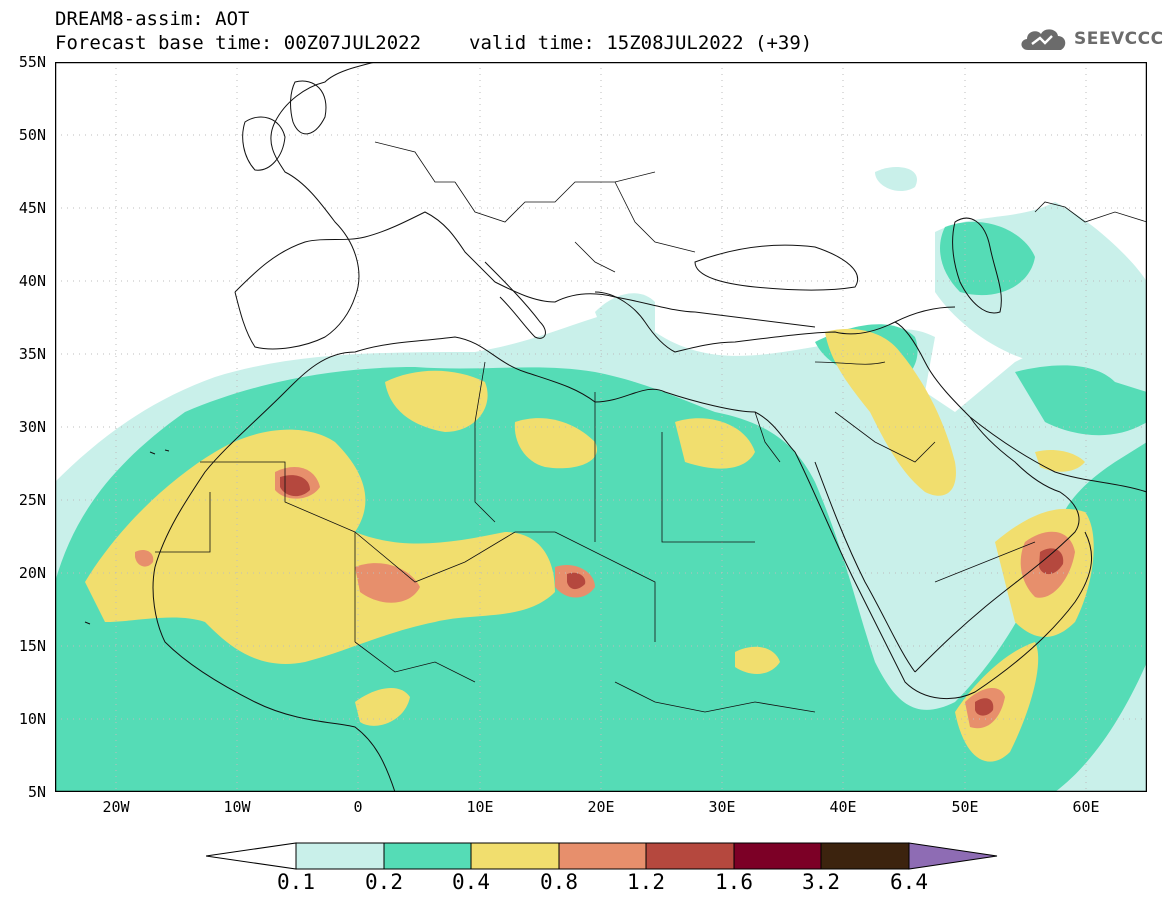 The width and height of the screenshot is (1165, 905). Describe the element at coordinates (559, 882) in the screenshot. I see `colorbar-label: 0.8` at that location.